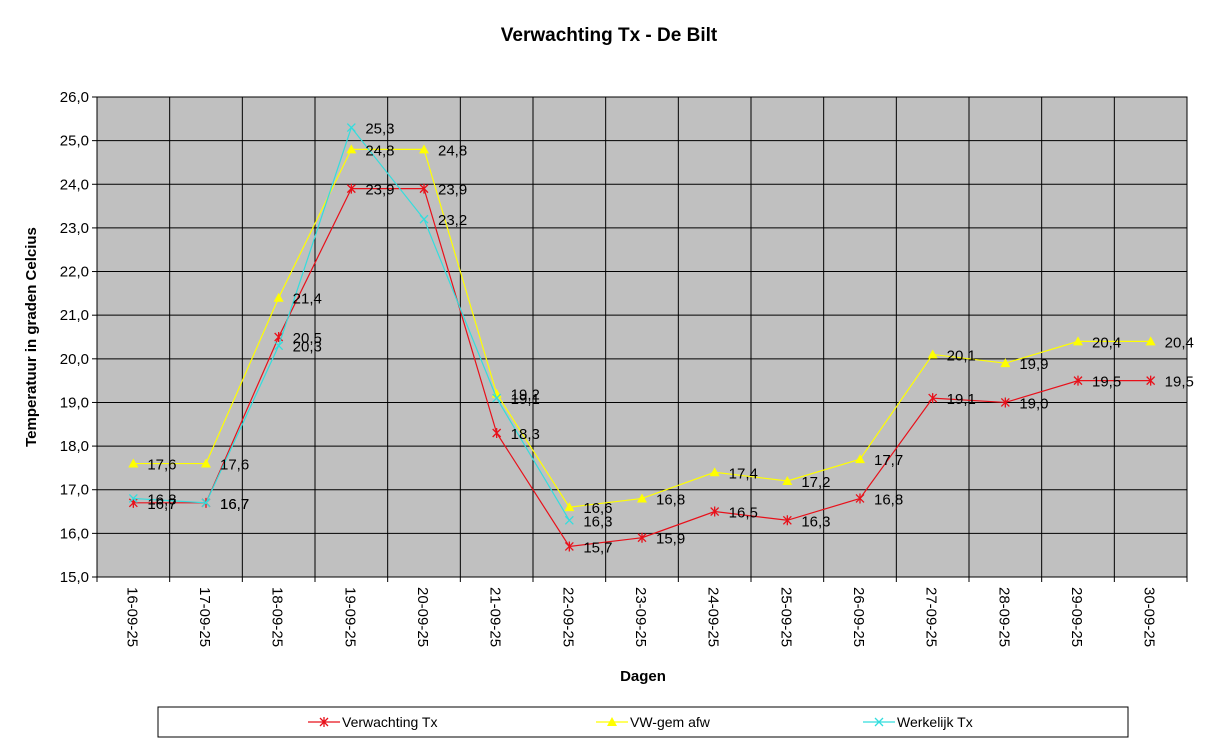 This screenshot has width=1217, height=747. Describe the element at coordinates (74, 533) in the screenshot. I see `y-tick-label: 16,0` at that location.